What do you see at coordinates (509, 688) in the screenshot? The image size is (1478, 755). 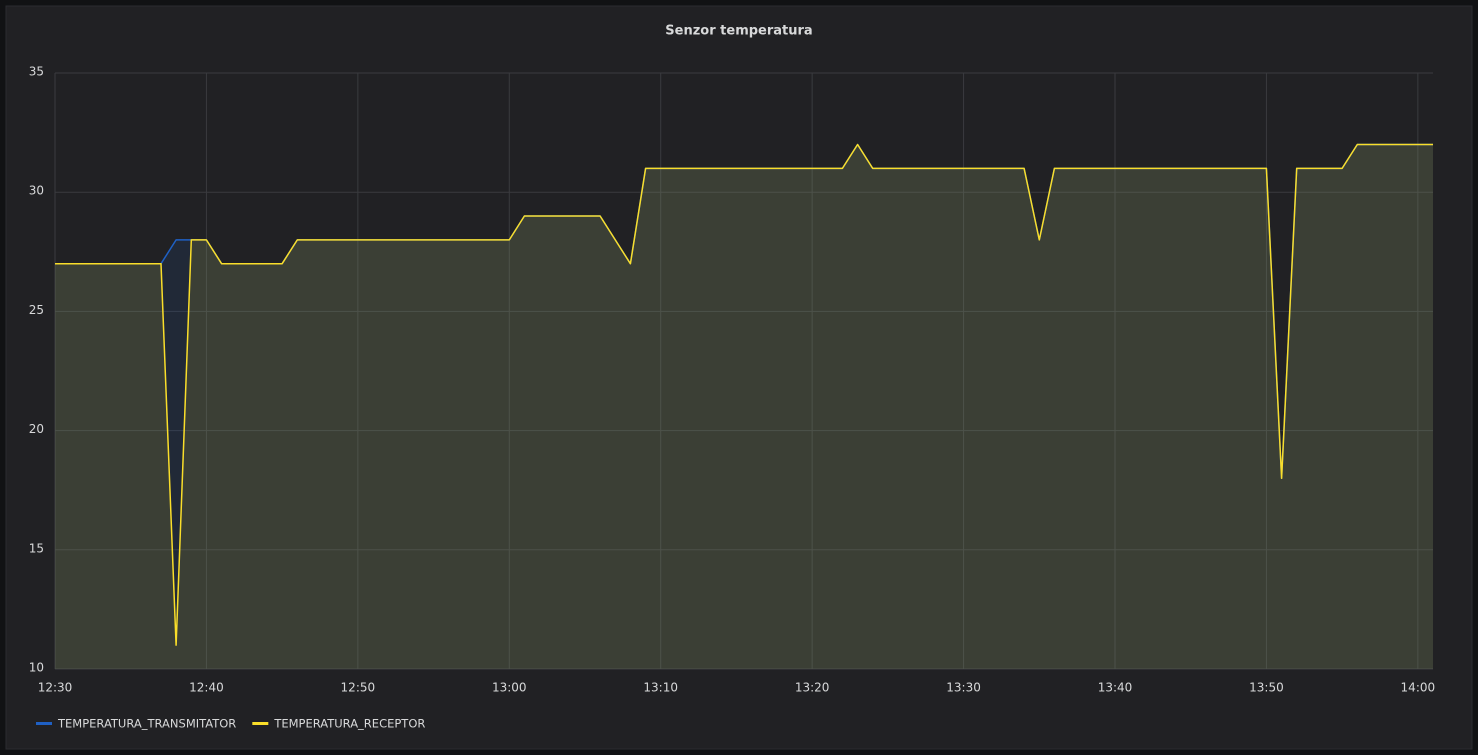 I see `x-tick-label: 13:00` at bounding box center [509, 688].